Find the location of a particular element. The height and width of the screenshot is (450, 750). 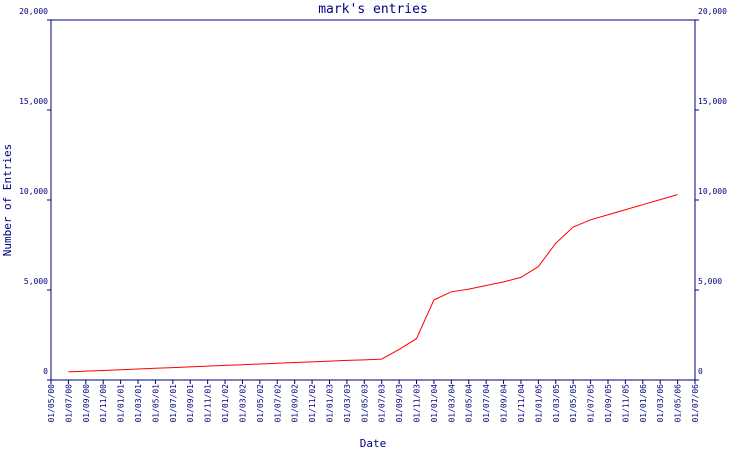

x-tick-label: 01/07/05 is located at coordinates (591, 403).